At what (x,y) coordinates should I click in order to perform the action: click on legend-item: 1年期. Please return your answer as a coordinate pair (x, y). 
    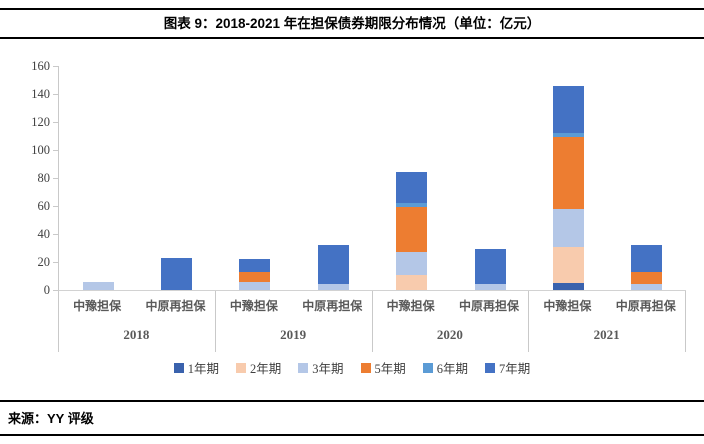
    Looking at the image, I should click on (196, 367).